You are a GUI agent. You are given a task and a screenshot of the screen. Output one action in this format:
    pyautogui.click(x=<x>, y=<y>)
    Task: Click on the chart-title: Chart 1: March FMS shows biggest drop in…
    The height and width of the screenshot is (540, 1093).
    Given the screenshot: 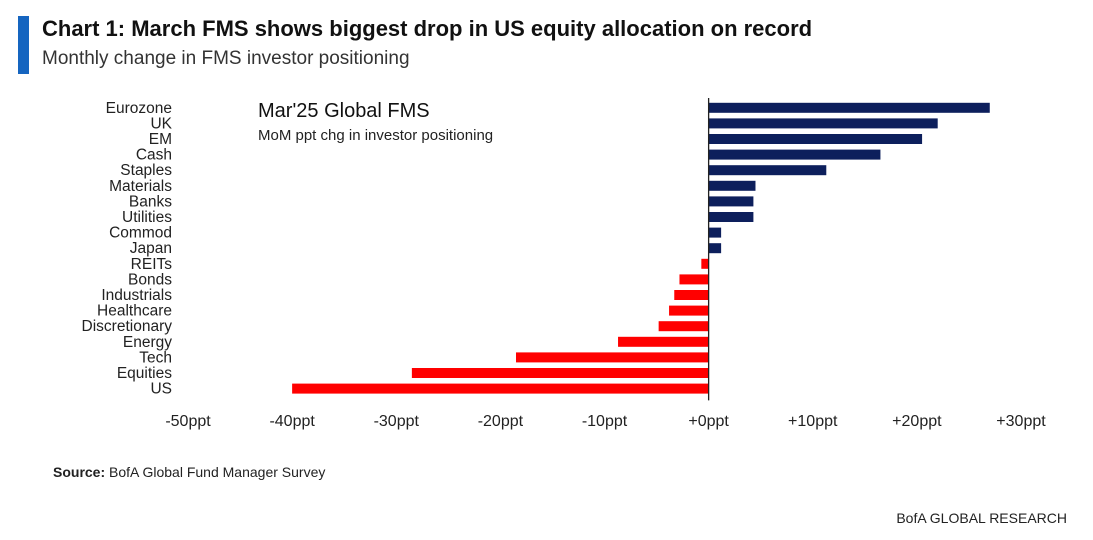 What is the action you would take?
    pyautogui.click(x=427, y=28)
    